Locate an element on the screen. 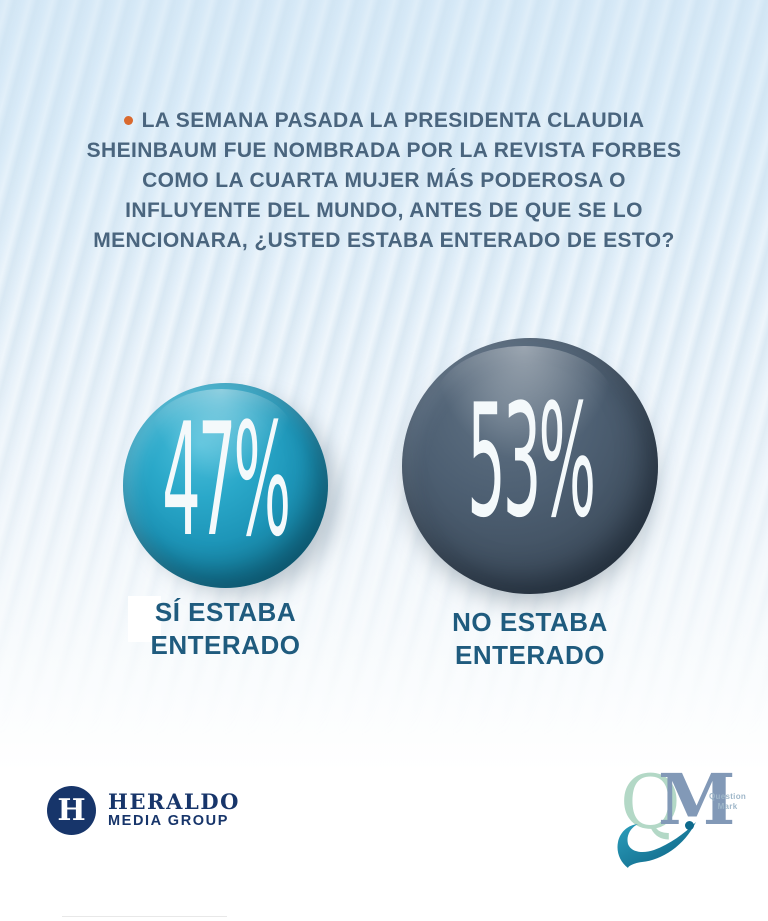 The height and width of the screenshot is (921, 768). qm-caption-line: Mark is located at coordinates (727, 806).